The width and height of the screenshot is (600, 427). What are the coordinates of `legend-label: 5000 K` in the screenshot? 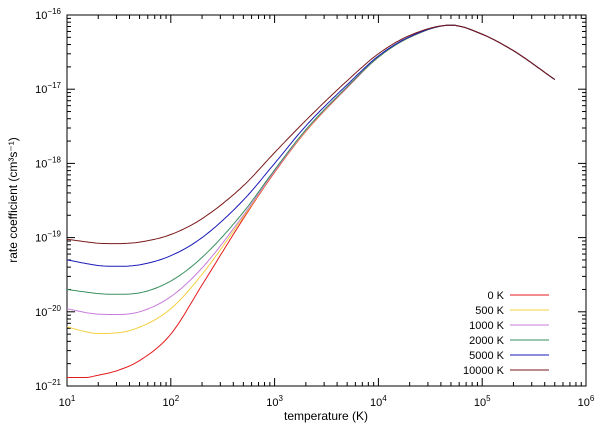 It's located at (487, 356).